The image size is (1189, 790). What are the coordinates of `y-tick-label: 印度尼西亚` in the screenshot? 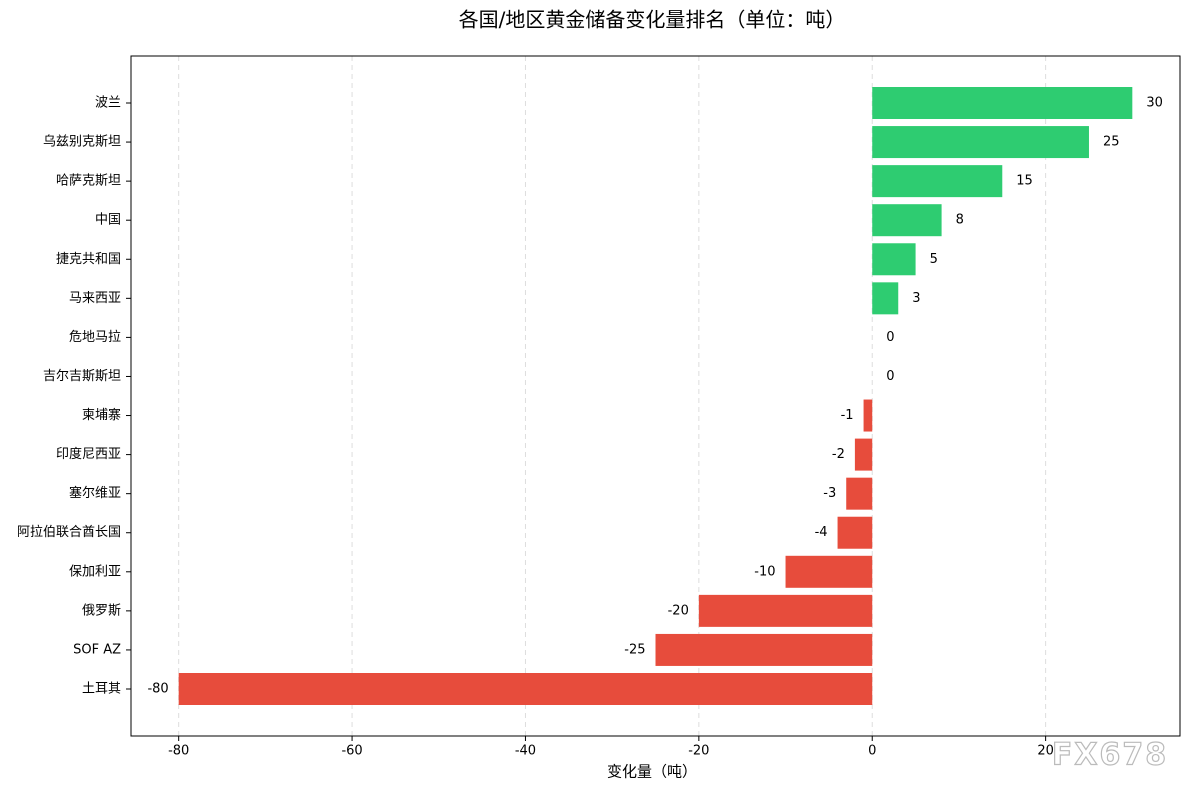 It's located at (88, 454).